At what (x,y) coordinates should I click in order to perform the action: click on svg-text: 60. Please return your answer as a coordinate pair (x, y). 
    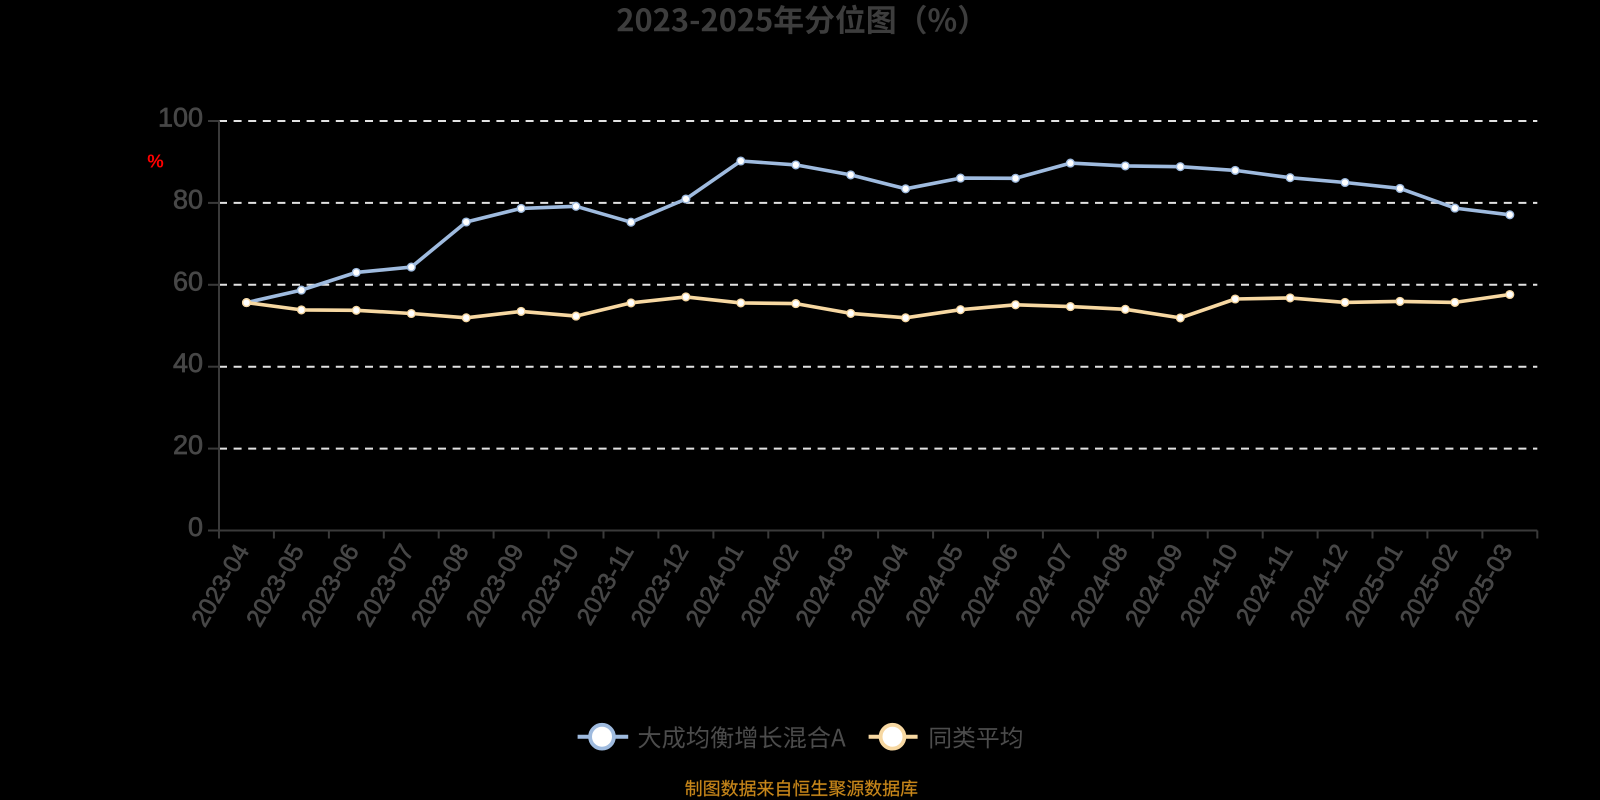
    Looking at the image, I should click on (188, 281).